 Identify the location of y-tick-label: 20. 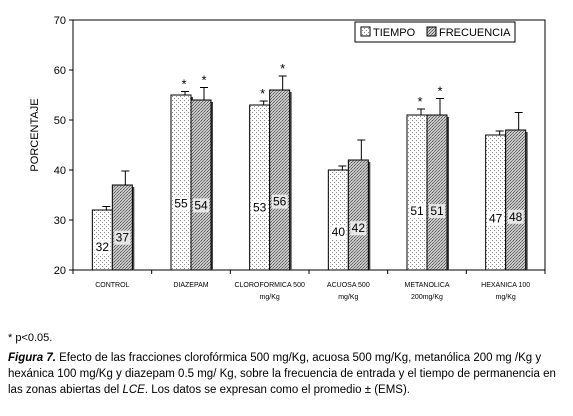
(60, 271).